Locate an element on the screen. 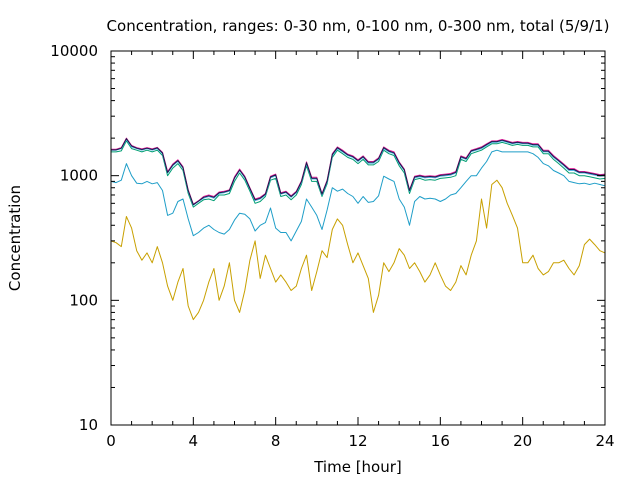 The image size is (640, 480). x-tick-label: 8 is located at coordinates (276, 441).